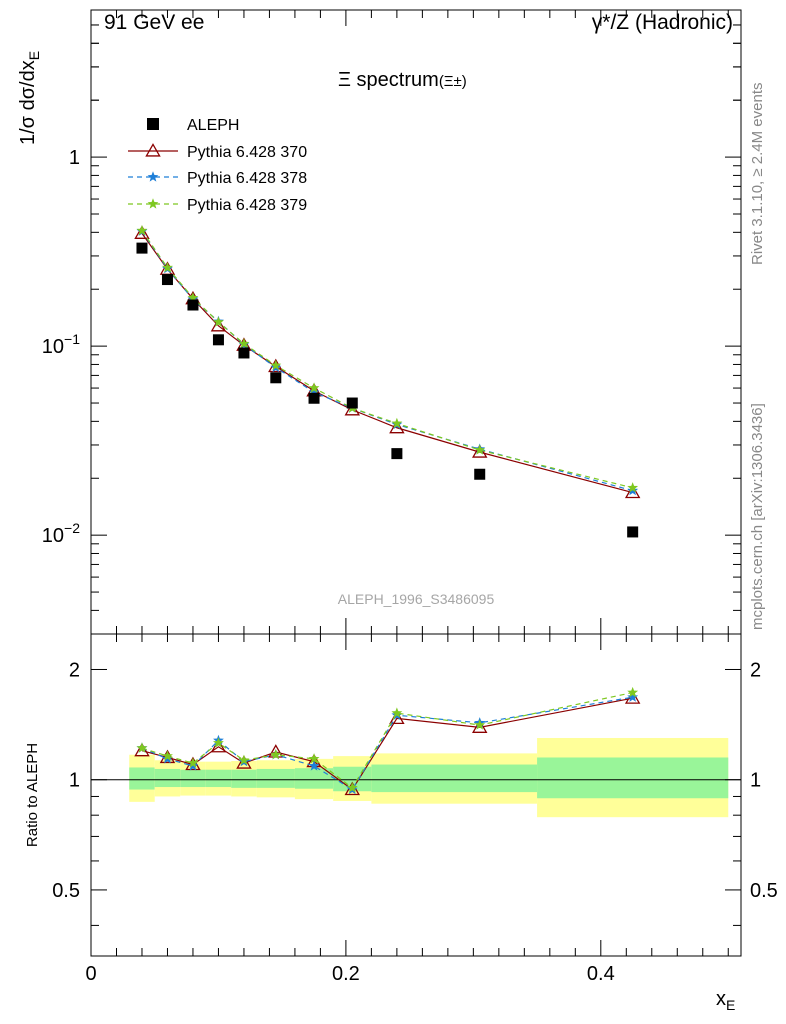 The height and width of the screenshot is (1024, 786). What do you see at coordinates (764, 891) in the screenshot?
I see `ratio-y-tick-label-right: 0.5` at bounding box center [764, 891].